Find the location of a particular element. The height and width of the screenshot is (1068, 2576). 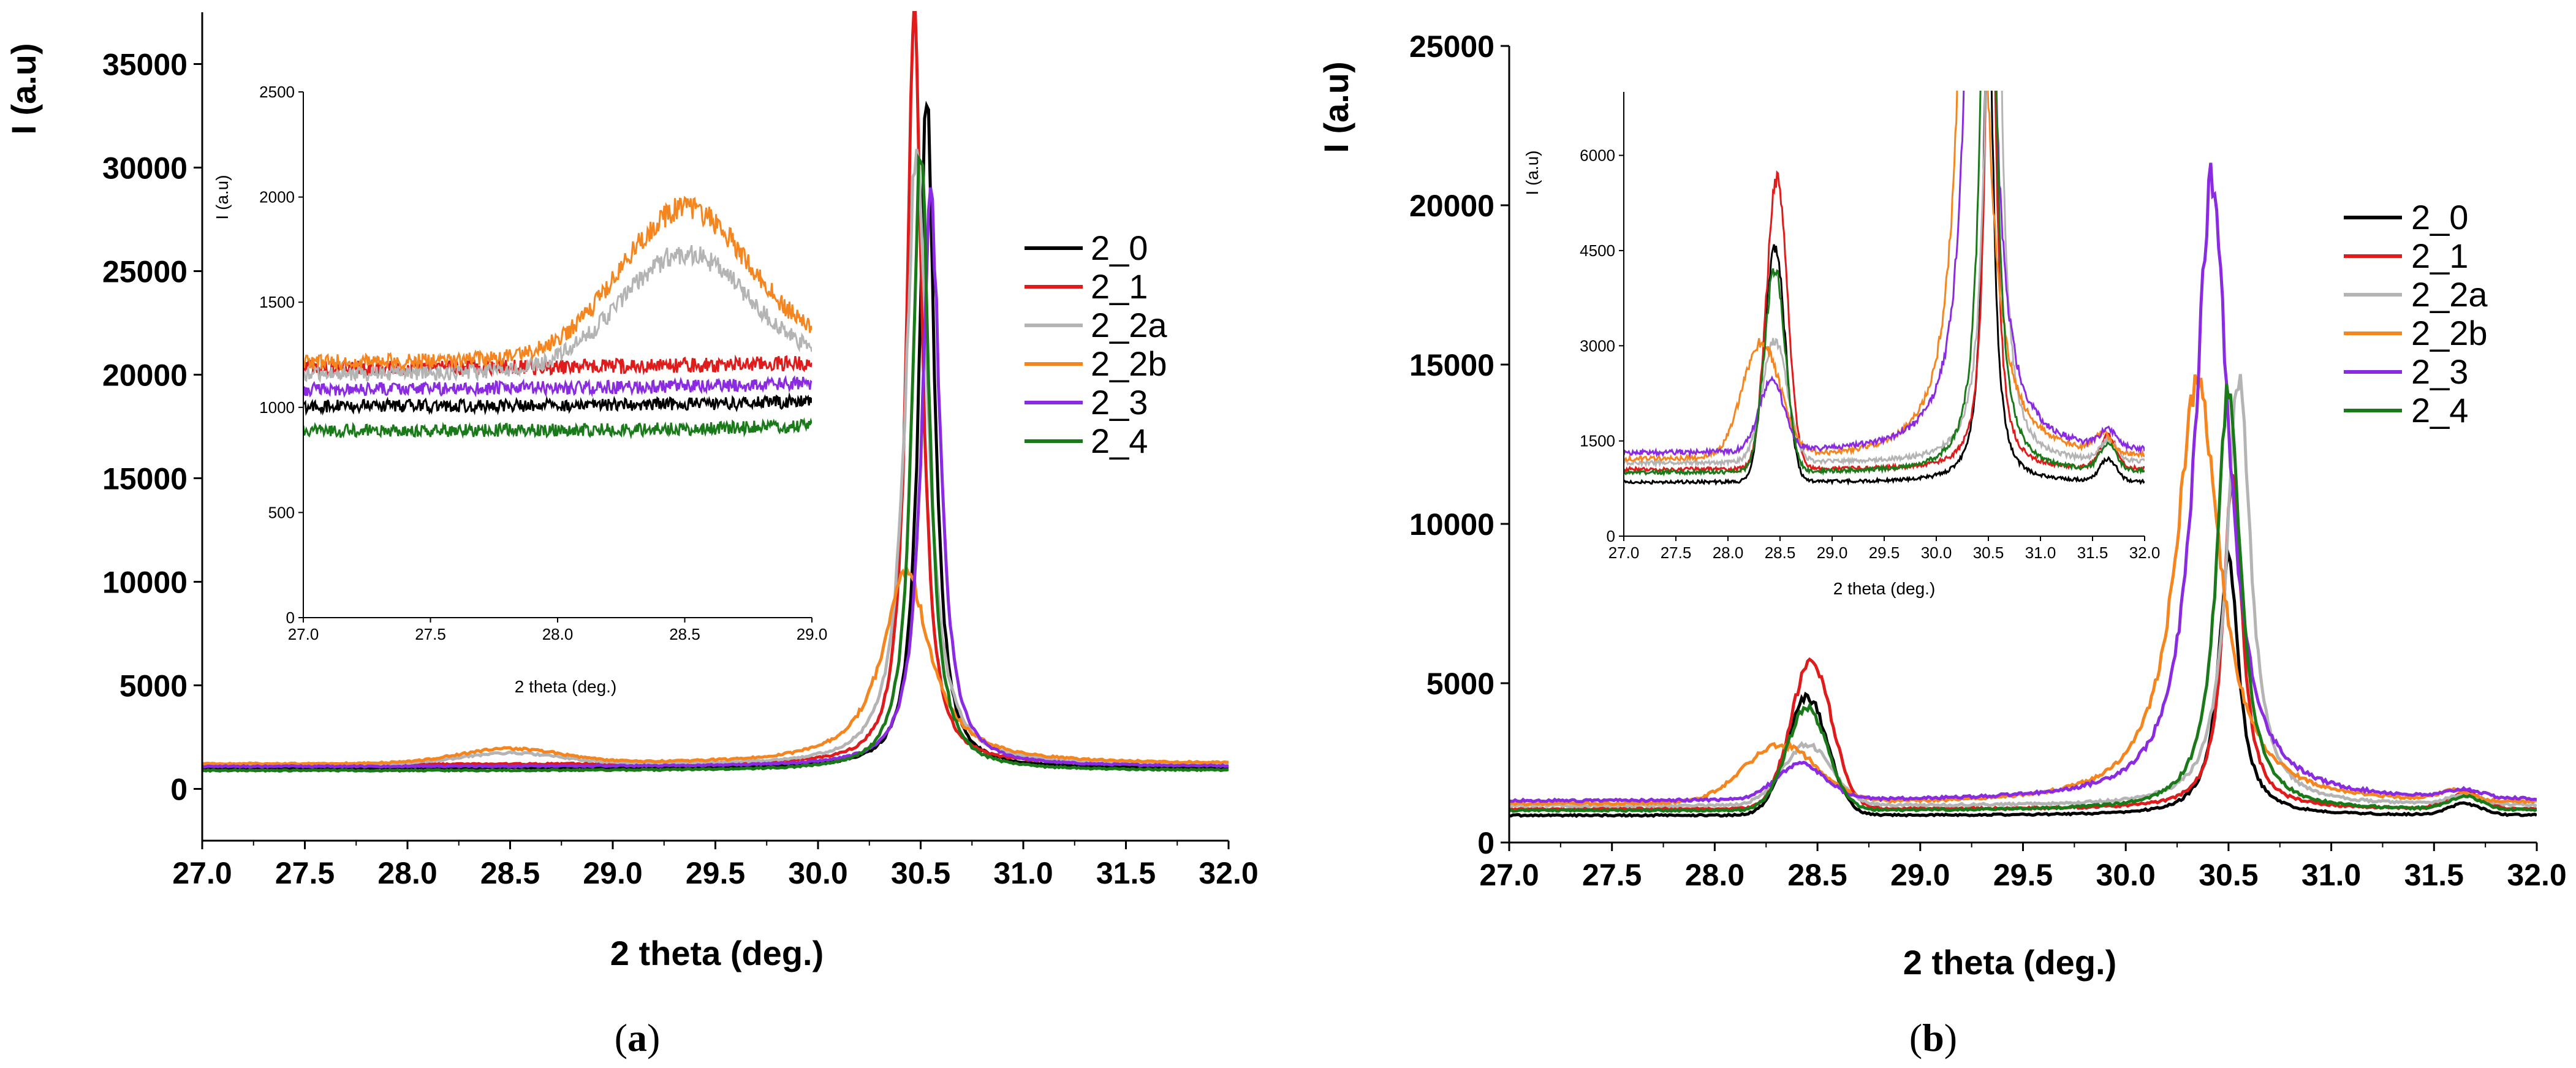

chart-a-ytick-label: 35000 is located at coordinates (145, 65).